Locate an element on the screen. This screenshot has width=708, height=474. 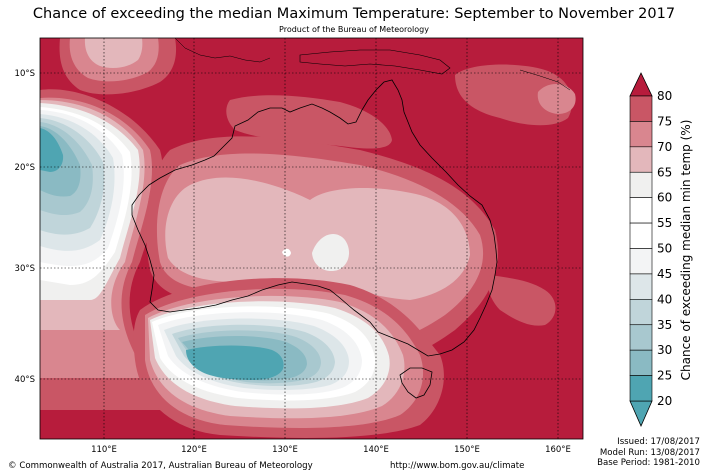
band-70-east-coast is located at coordinates (522, 300).